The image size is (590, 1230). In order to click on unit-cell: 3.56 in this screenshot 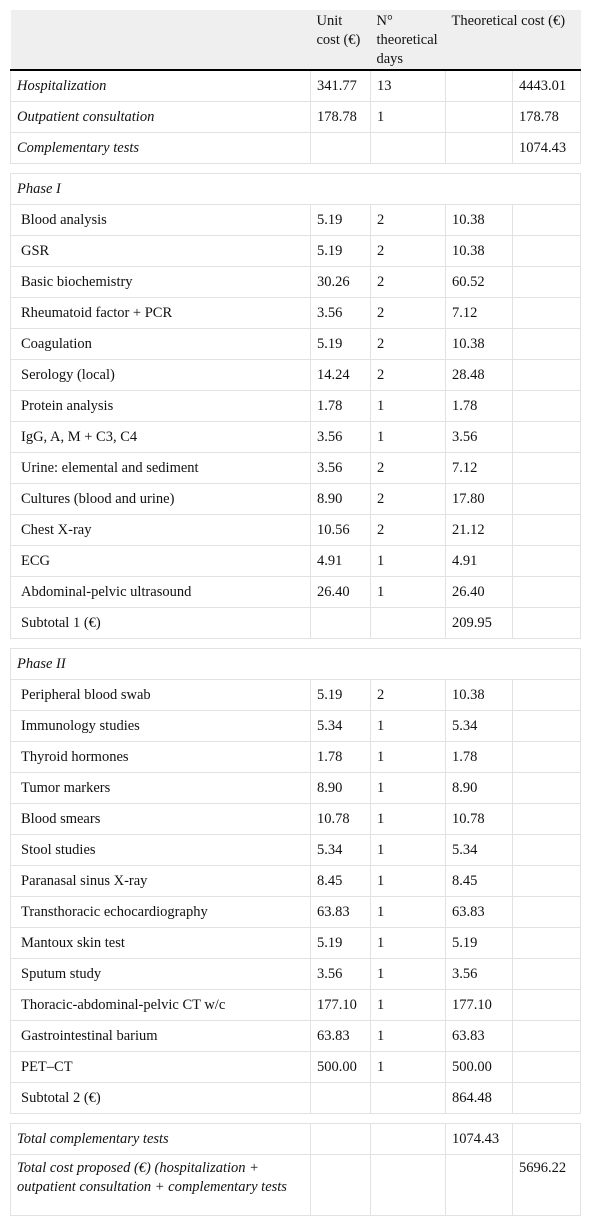, I will do `click(340, 974)`.